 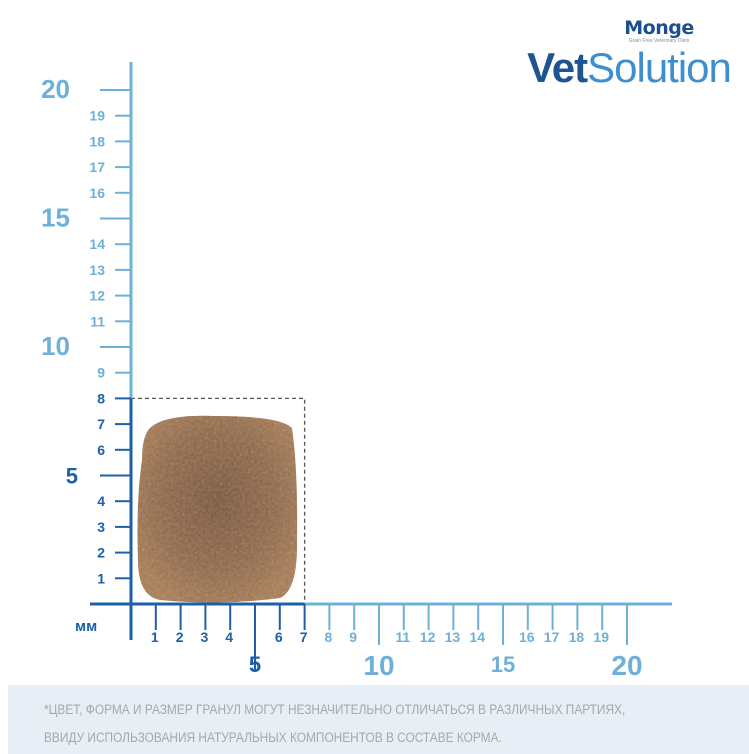 What do you see at coordinates (101, 578) in the screenshot?
I see `y-tick-label: 1` at bounding box center [101, 578].